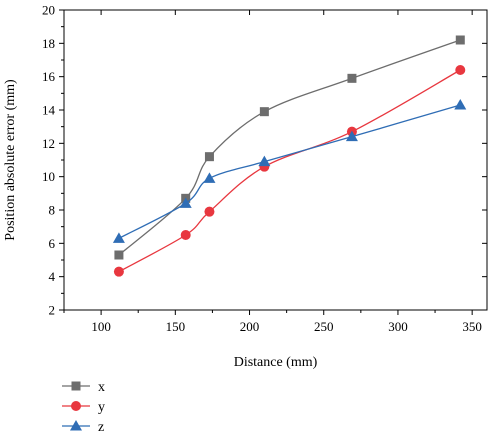 This screenshot has width=500, height=436. I want to click on y-tick-label: 8, so click(52, 210).